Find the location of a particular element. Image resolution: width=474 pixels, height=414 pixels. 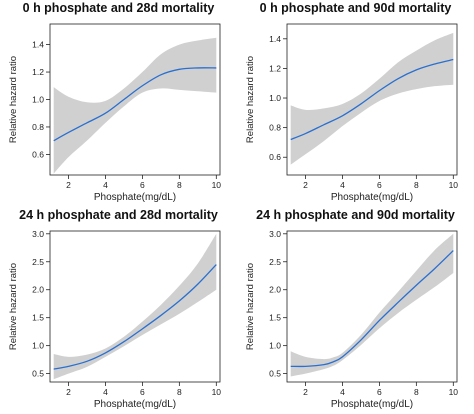

chart-title: 0 h phosphate and 28d mortality is located at coordinates (118, 8).